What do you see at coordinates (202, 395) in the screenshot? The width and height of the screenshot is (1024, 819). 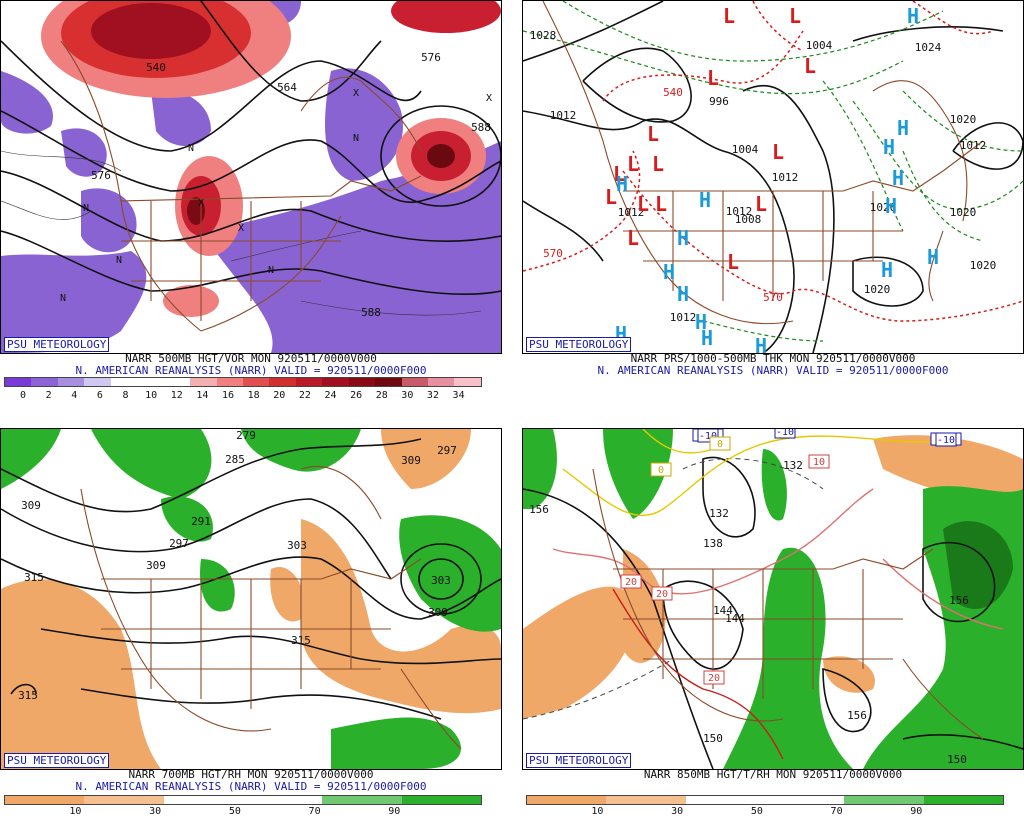 I see `colorbar-tick-label: 14` at bounding box center [202, 395].